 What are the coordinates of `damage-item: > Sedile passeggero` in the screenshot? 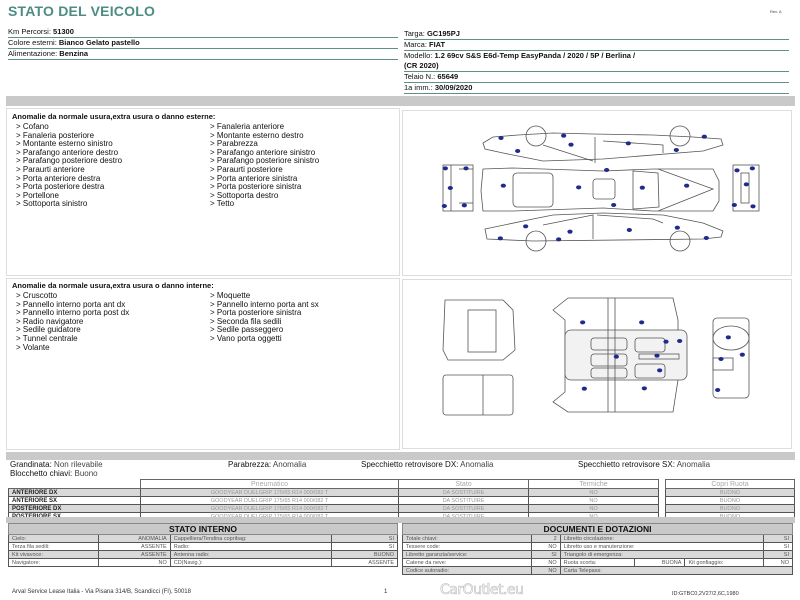 It's located at (247, 330).